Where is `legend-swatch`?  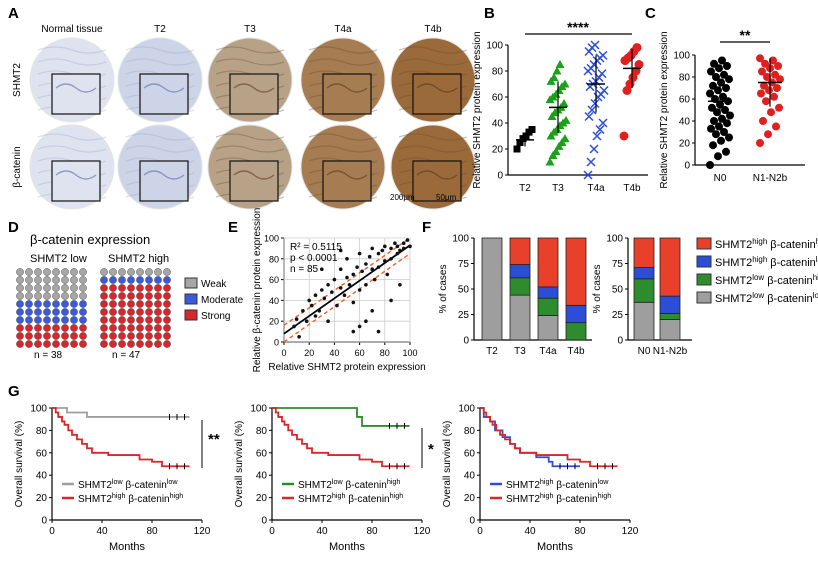
legend-swatch is located at coordinates (704, 261).